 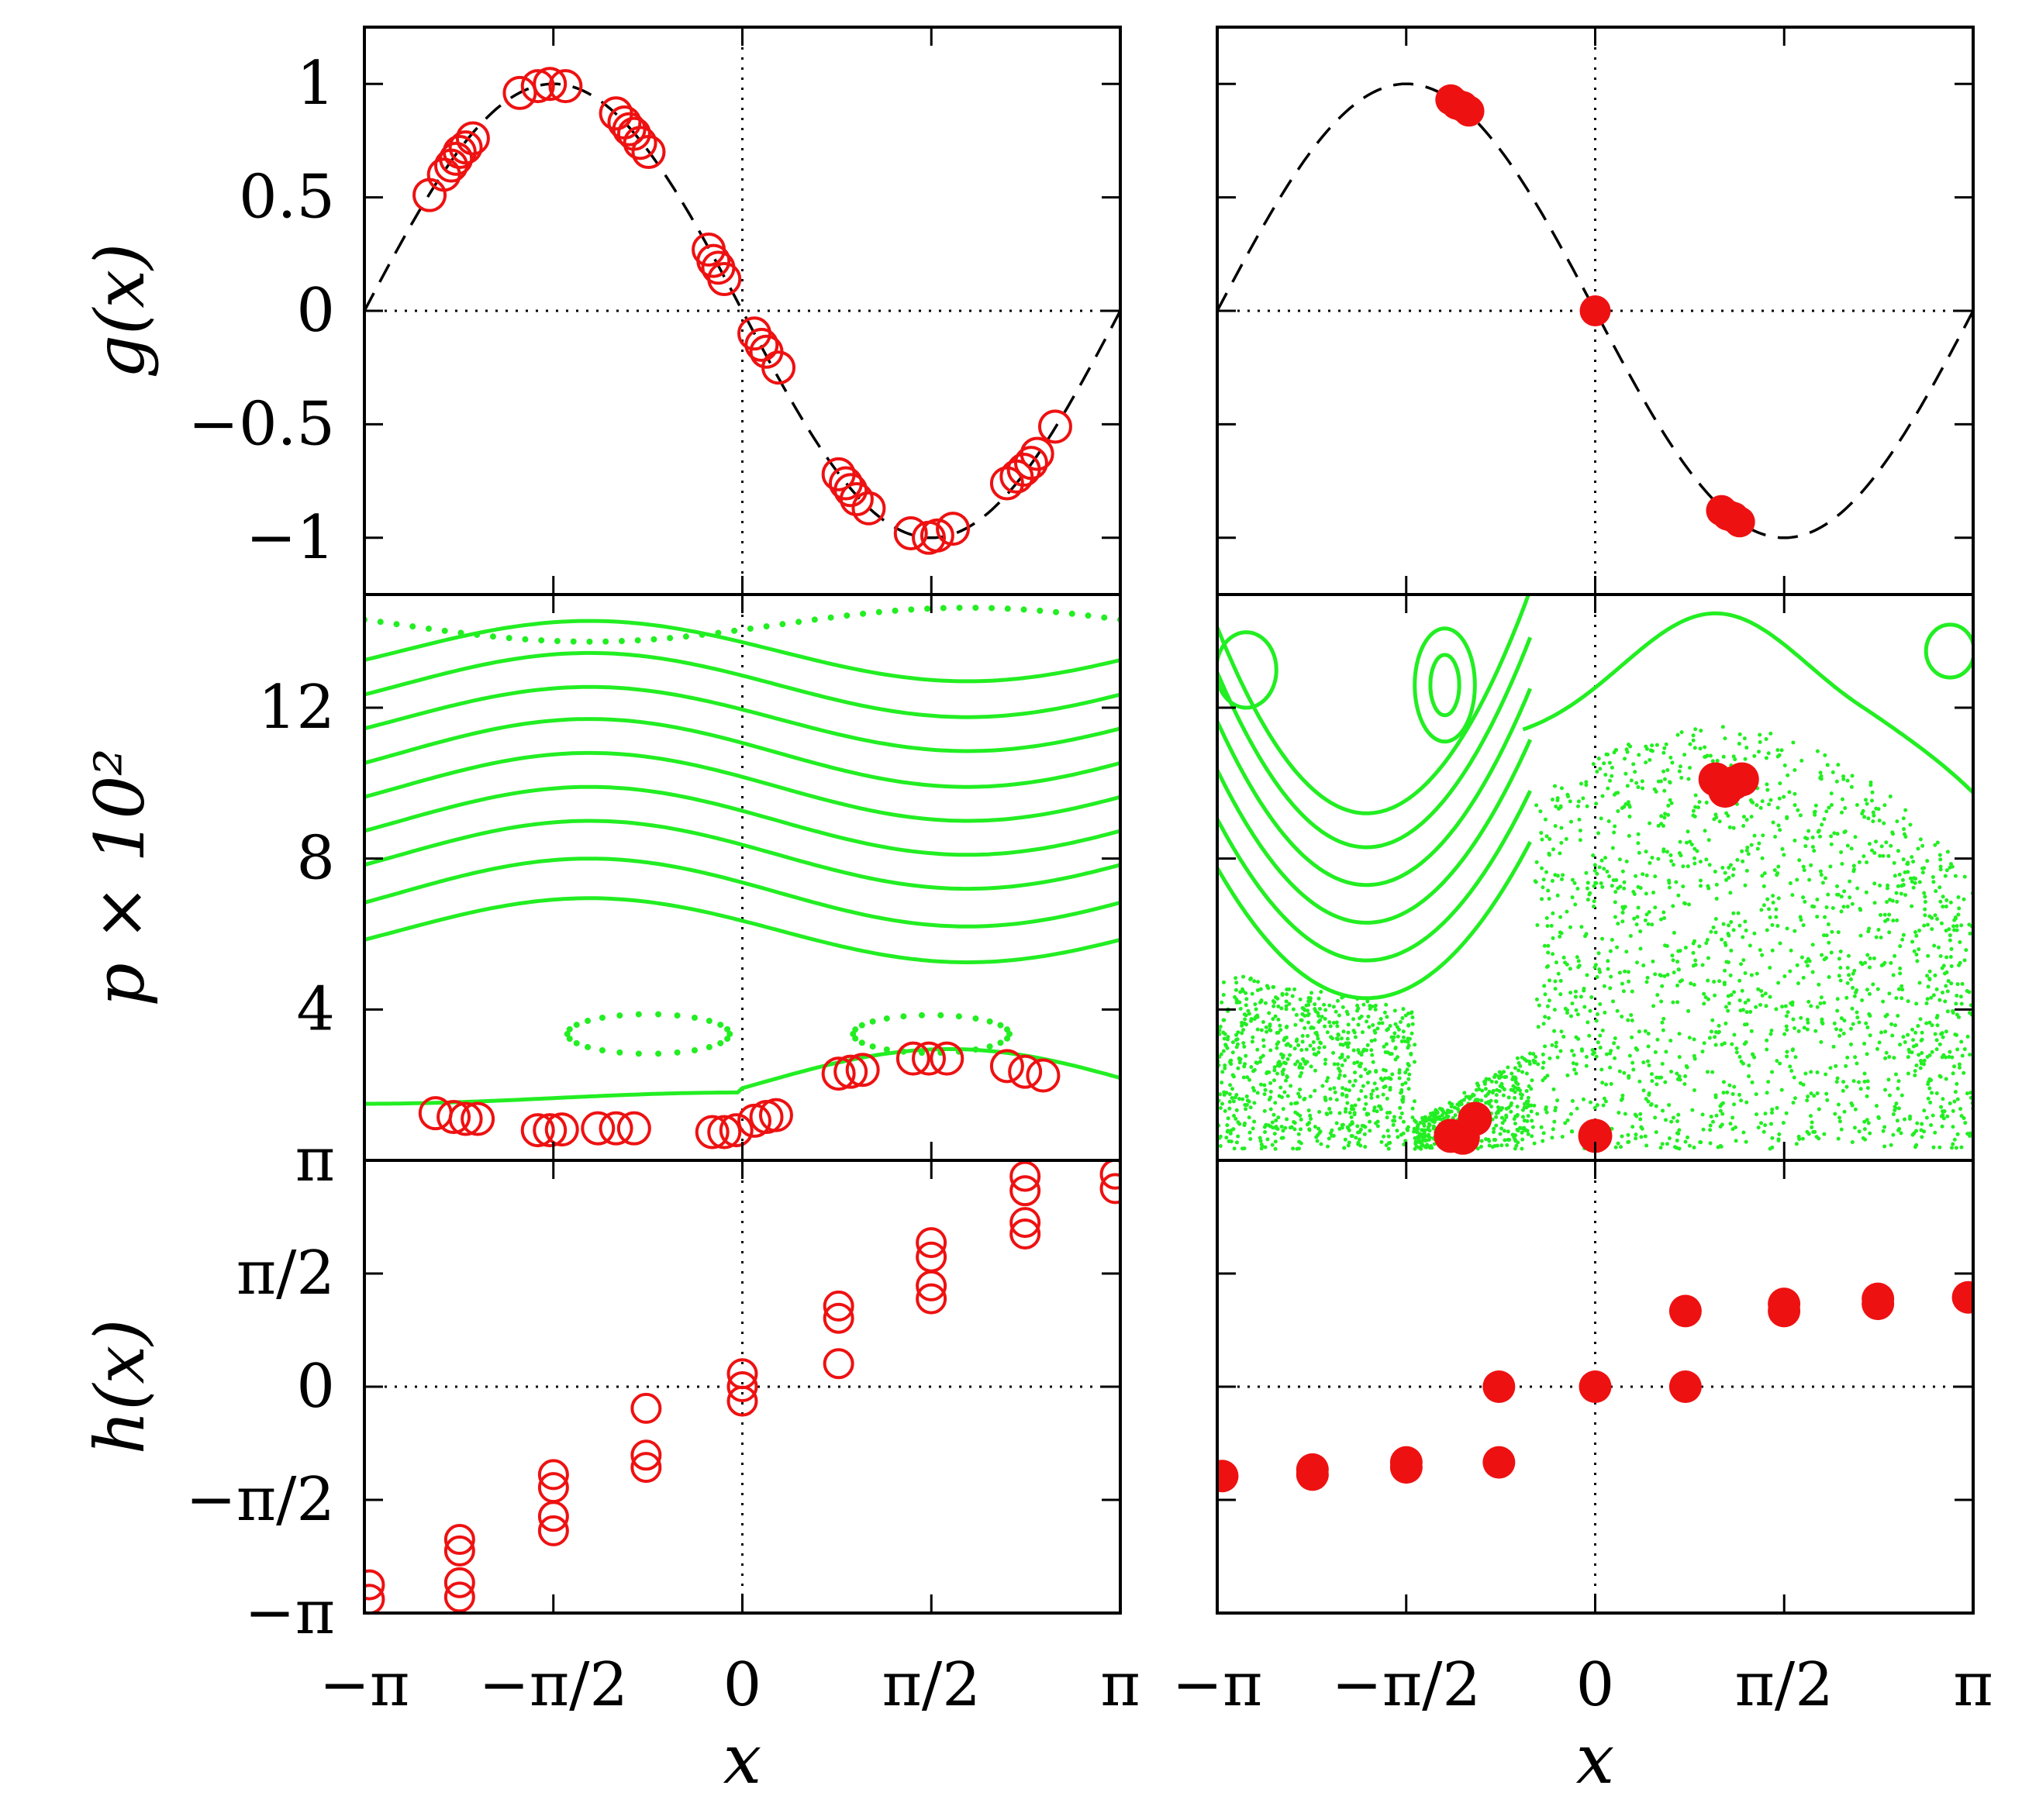 What do you see at coordinates (1595, 1387) in the screenshot?
I see `right-panel-h-plot-area` at bounding box center [1595, 1387].